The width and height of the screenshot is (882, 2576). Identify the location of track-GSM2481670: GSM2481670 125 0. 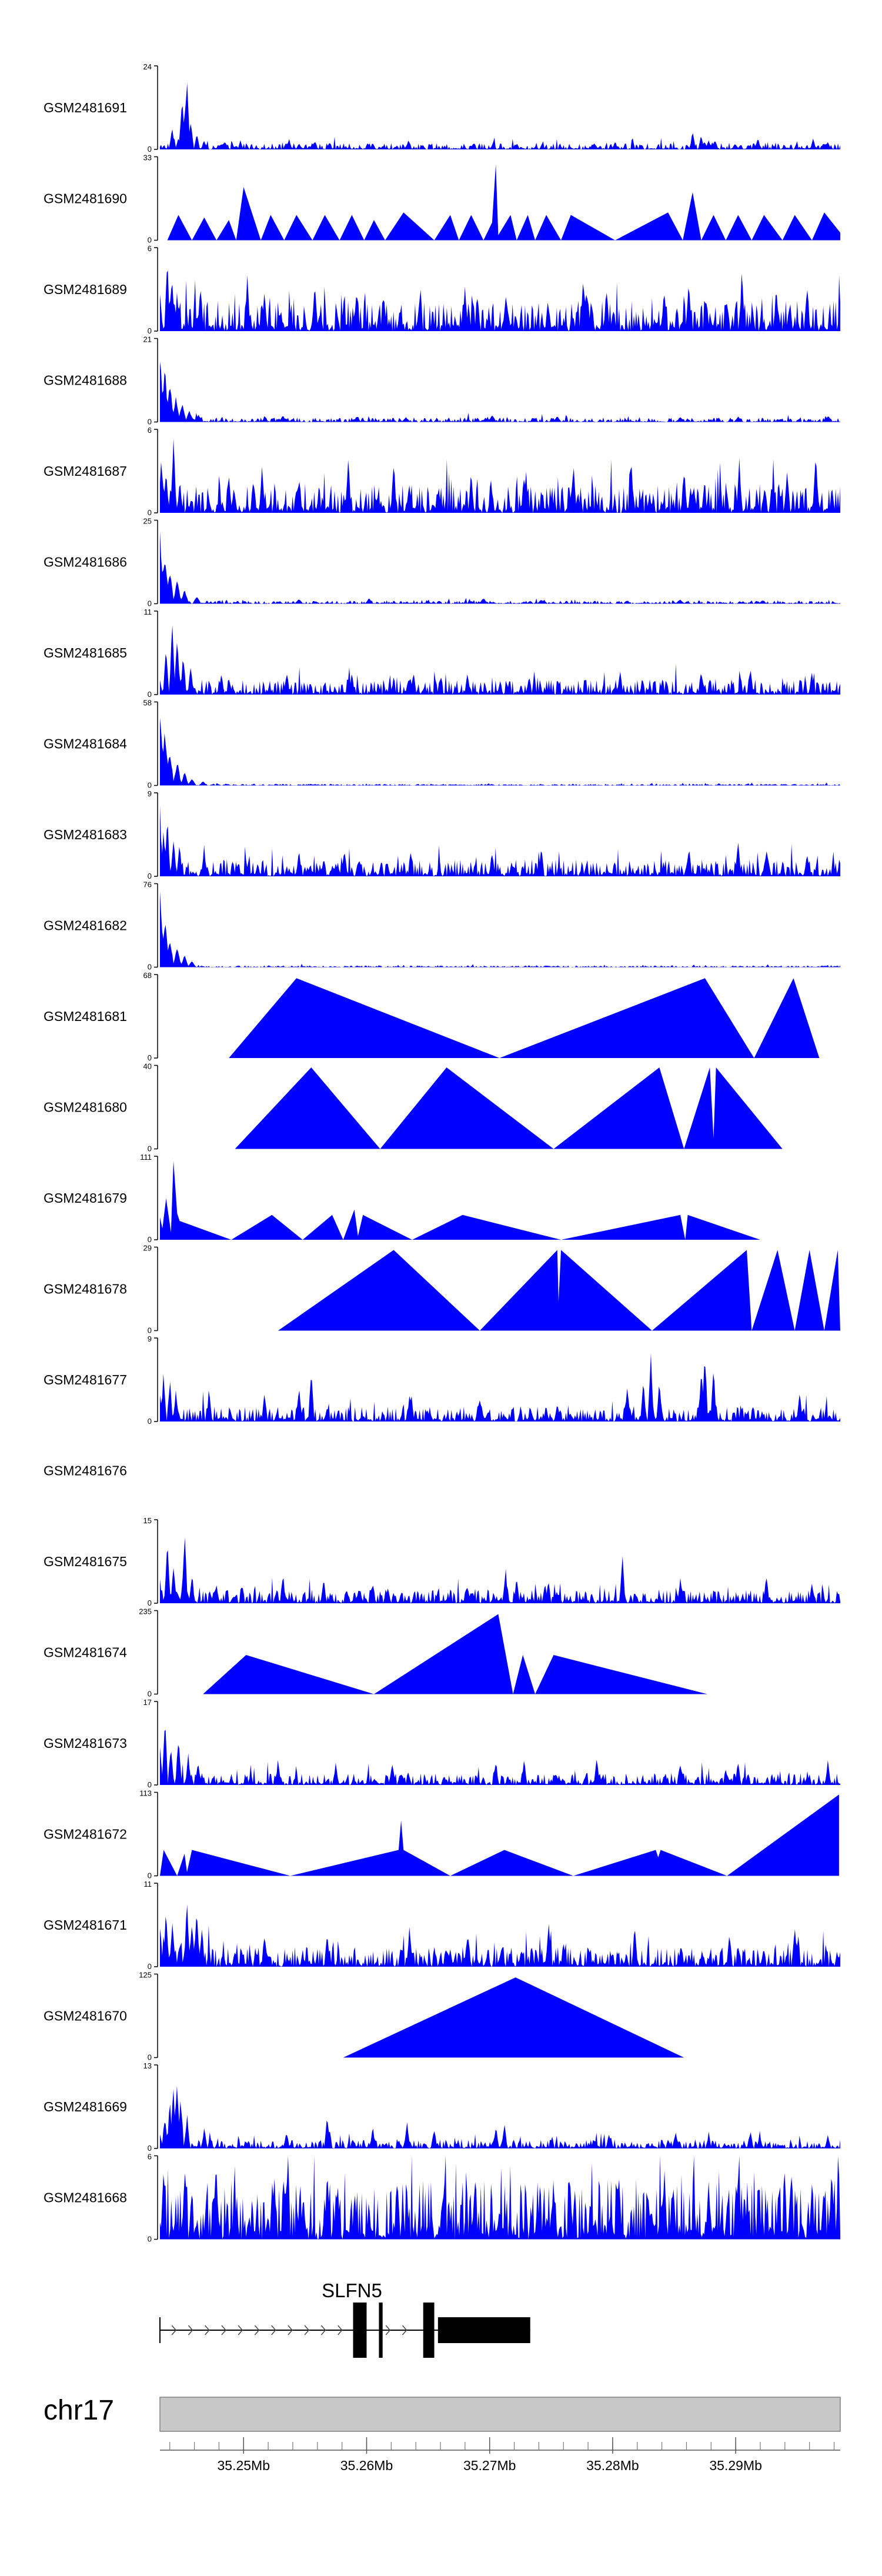
(364, 2016).